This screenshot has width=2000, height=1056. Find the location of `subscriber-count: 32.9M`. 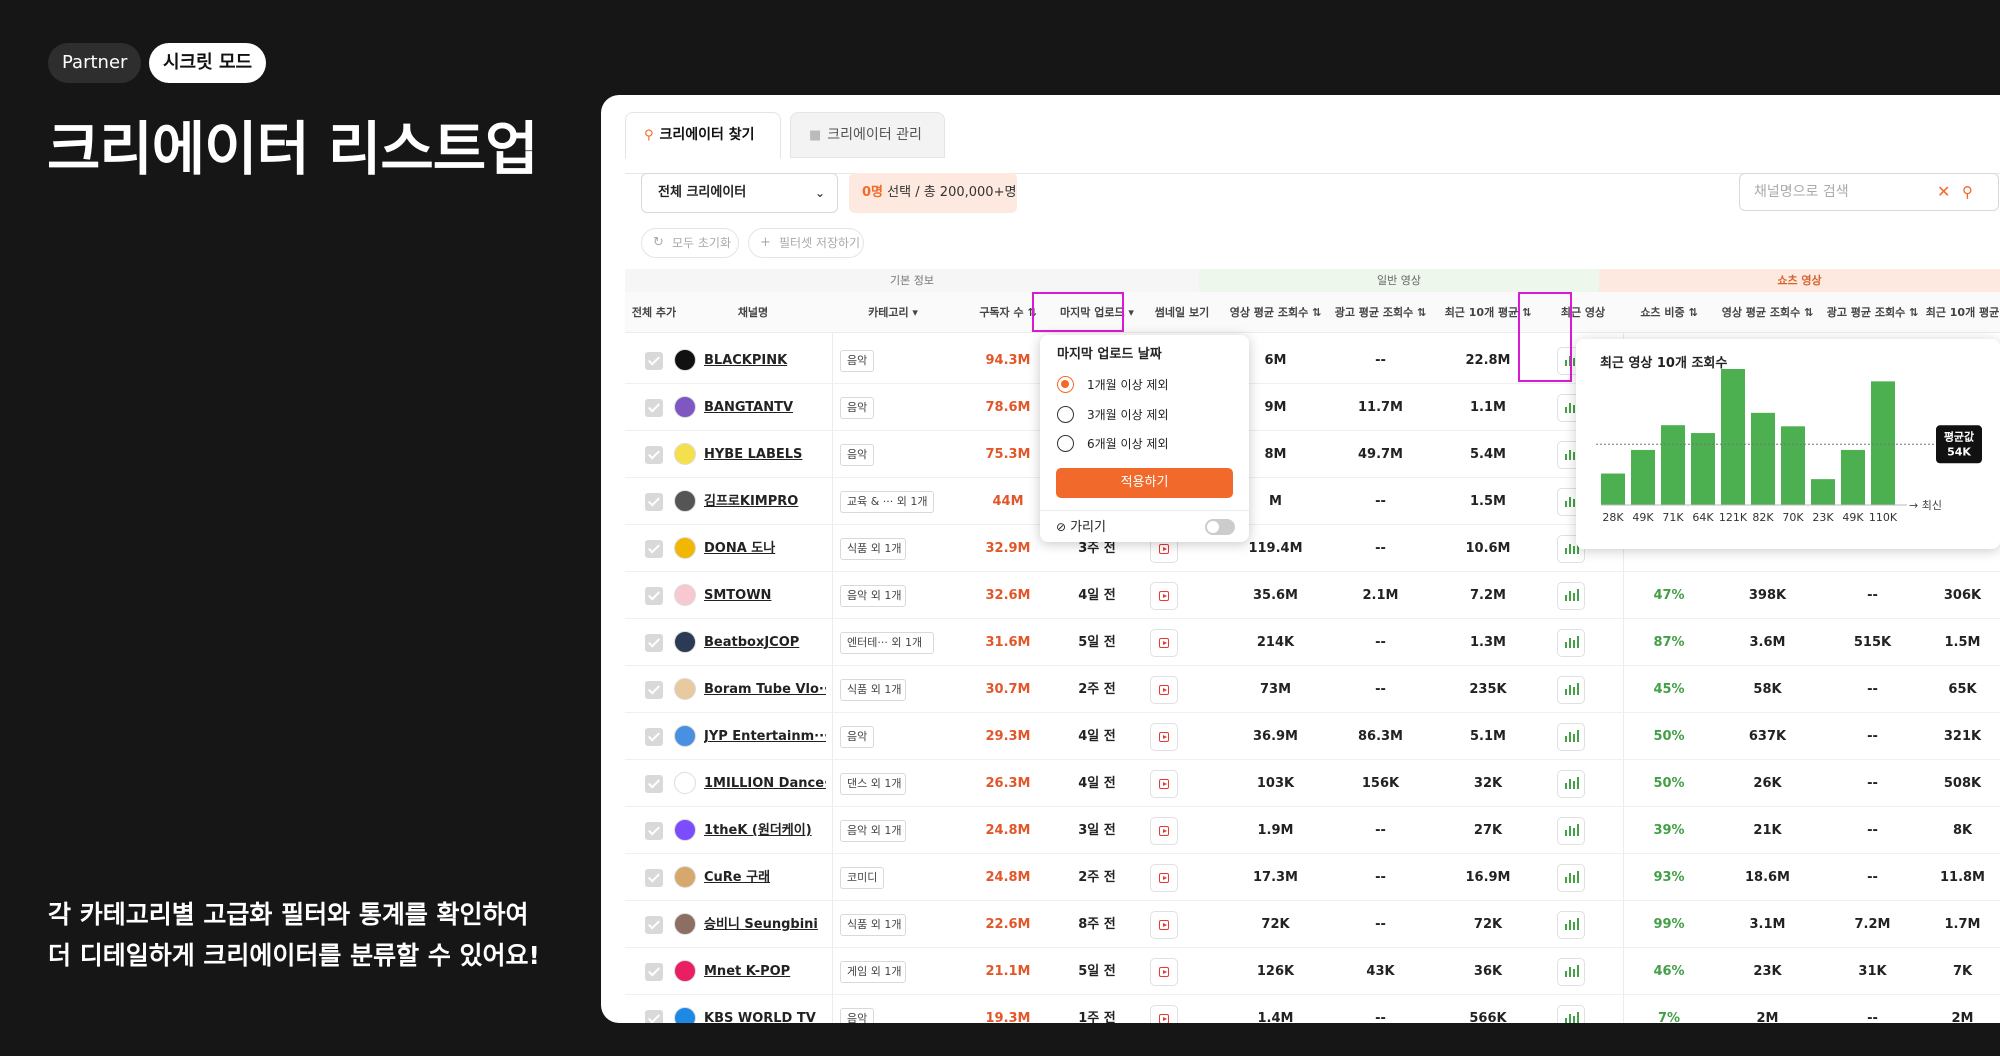

subscriber-count: 32.9M is located at coordinates (1008, 548).